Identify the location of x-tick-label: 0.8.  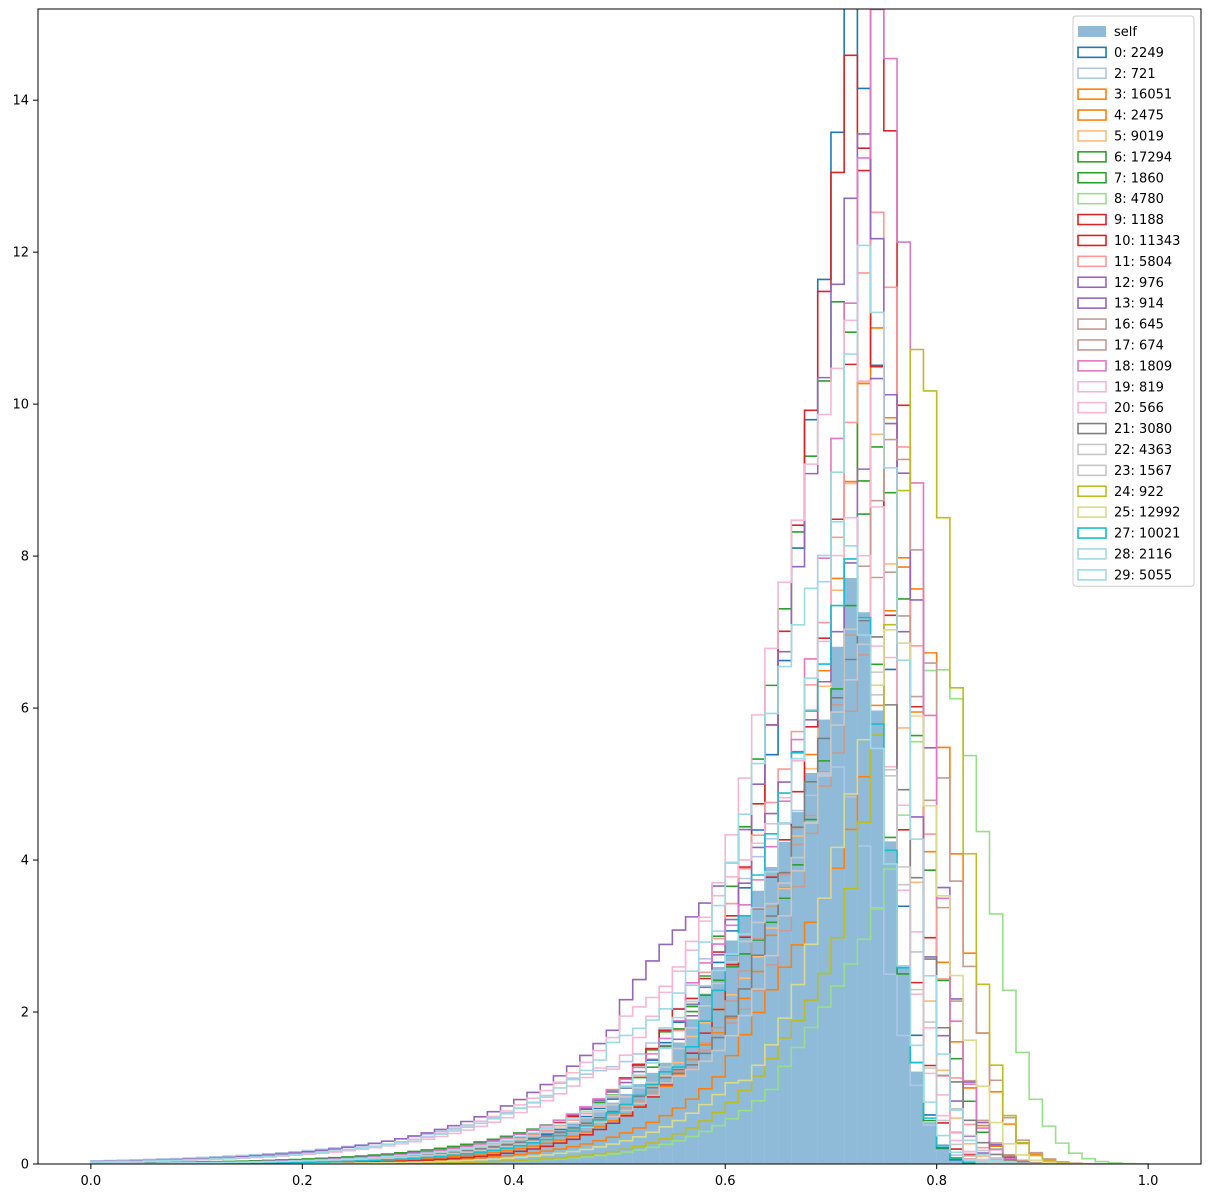
(936, 1181).